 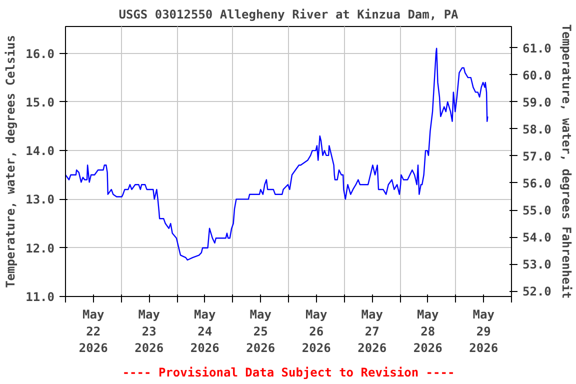 I want to click on x-tick-label: May 29 2026, so click(x=483, y=332).